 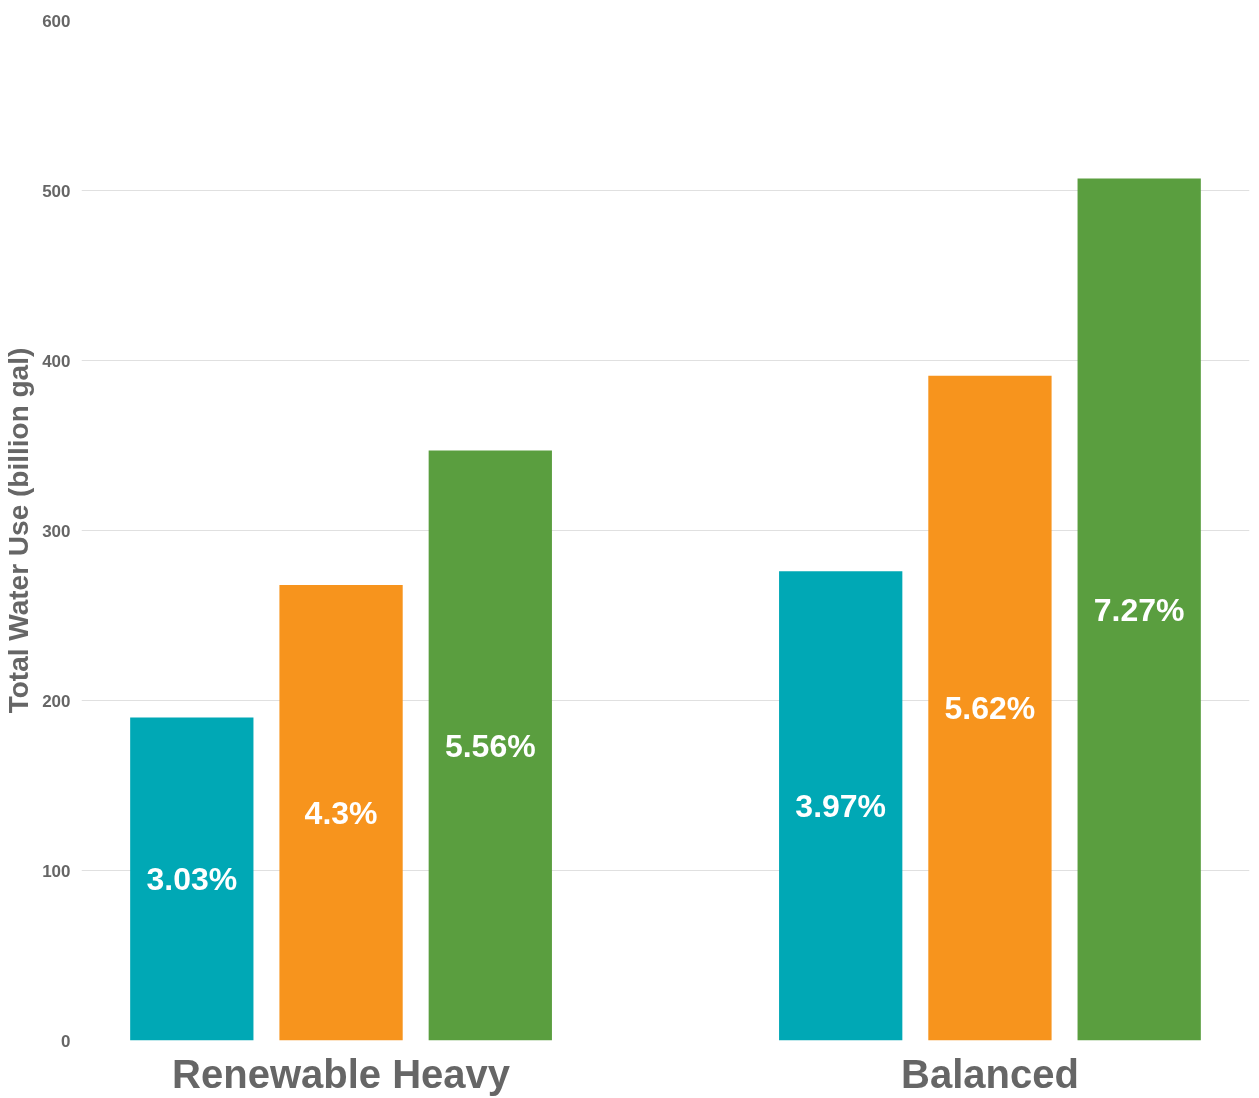 What do you see at coordinates (341, 1073) in the screenshot?
I see `x-tick-label: Renewable Heavy` at bounding box center [341, 1073].